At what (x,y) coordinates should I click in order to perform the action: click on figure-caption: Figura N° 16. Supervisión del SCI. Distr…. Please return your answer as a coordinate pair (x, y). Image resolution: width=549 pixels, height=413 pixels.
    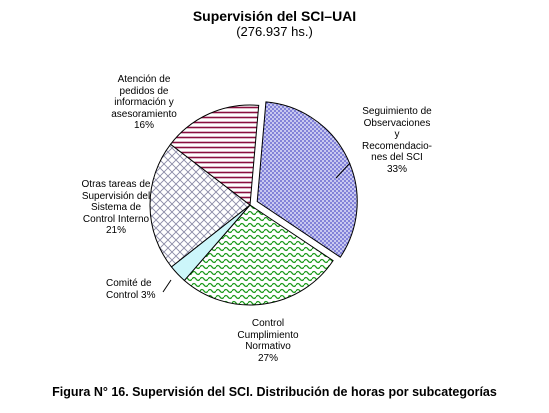
    Looking at the image, I should click on (274, 392).